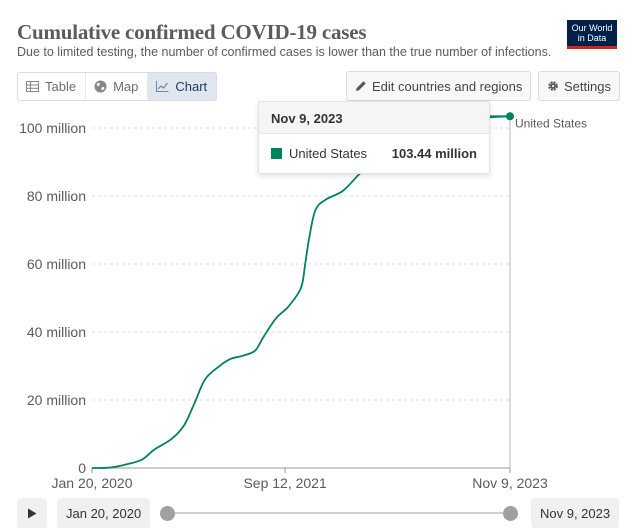 This screenshot has height=529, width=642. I want to click on play-button, so click(32, 513).